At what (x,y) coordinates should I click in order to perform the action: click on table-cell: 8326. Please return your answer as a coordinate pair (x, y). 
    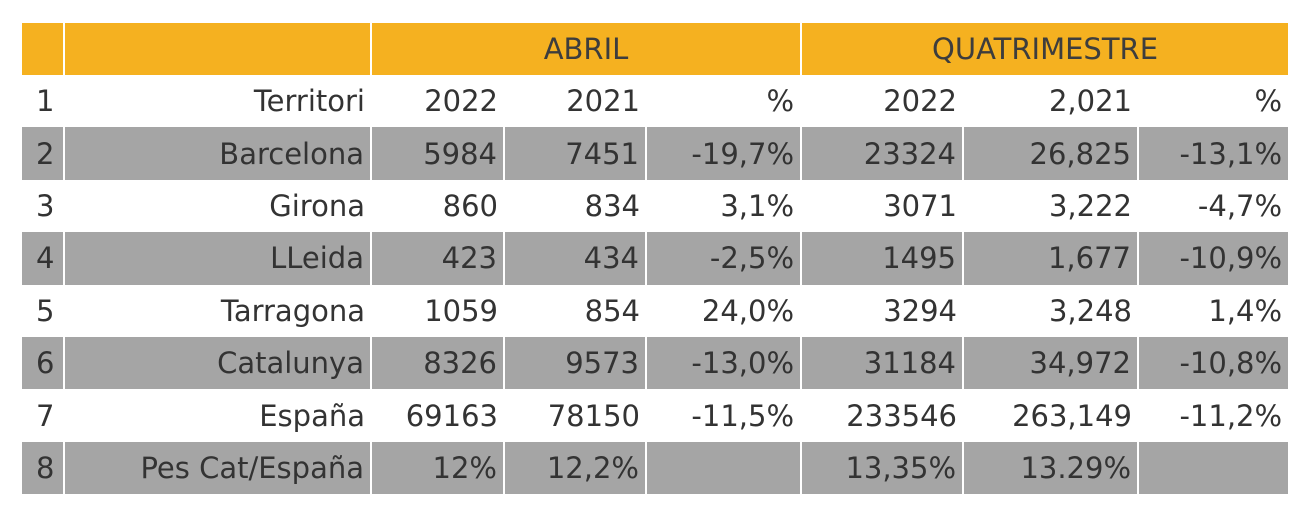
    Looking at the image, I should click on (437, 363).